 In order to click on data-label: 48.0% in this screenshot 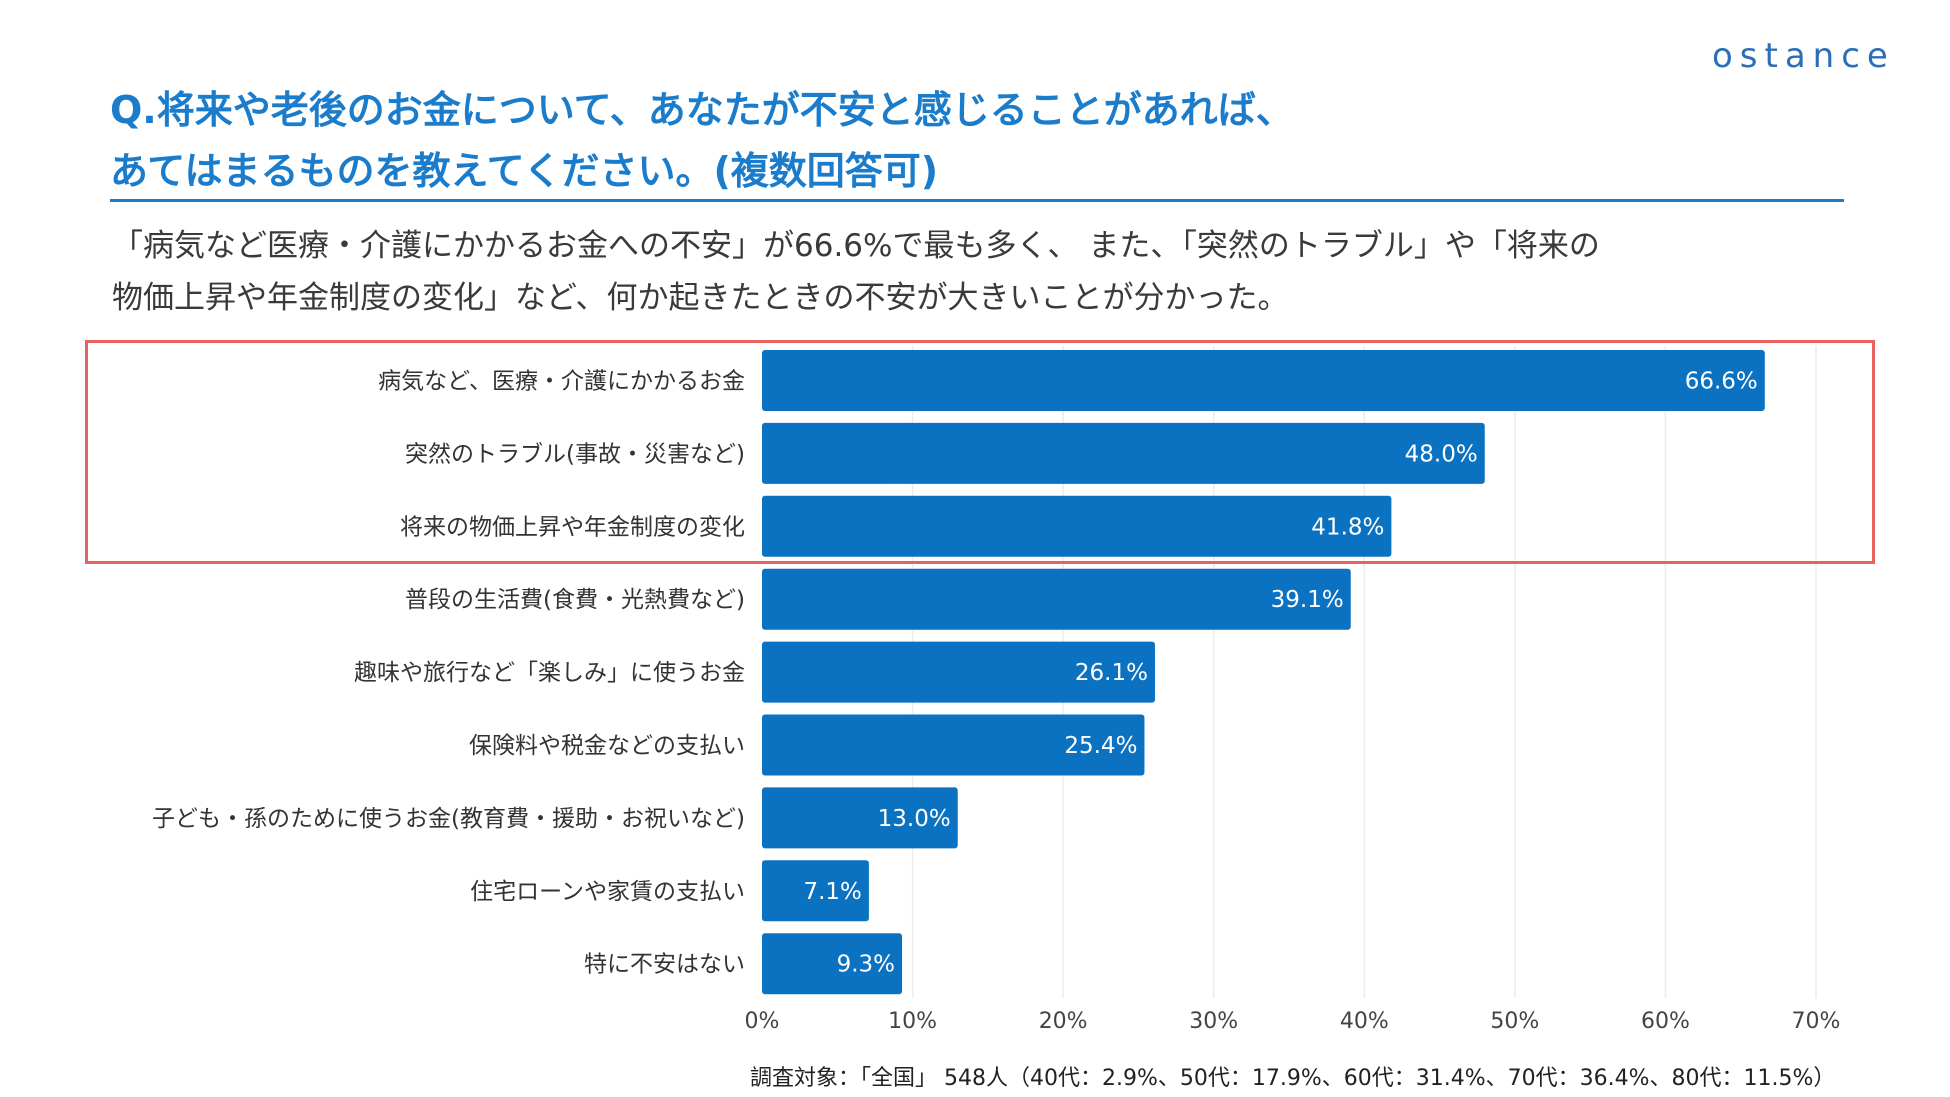, I will do `click(1441, 454)`.